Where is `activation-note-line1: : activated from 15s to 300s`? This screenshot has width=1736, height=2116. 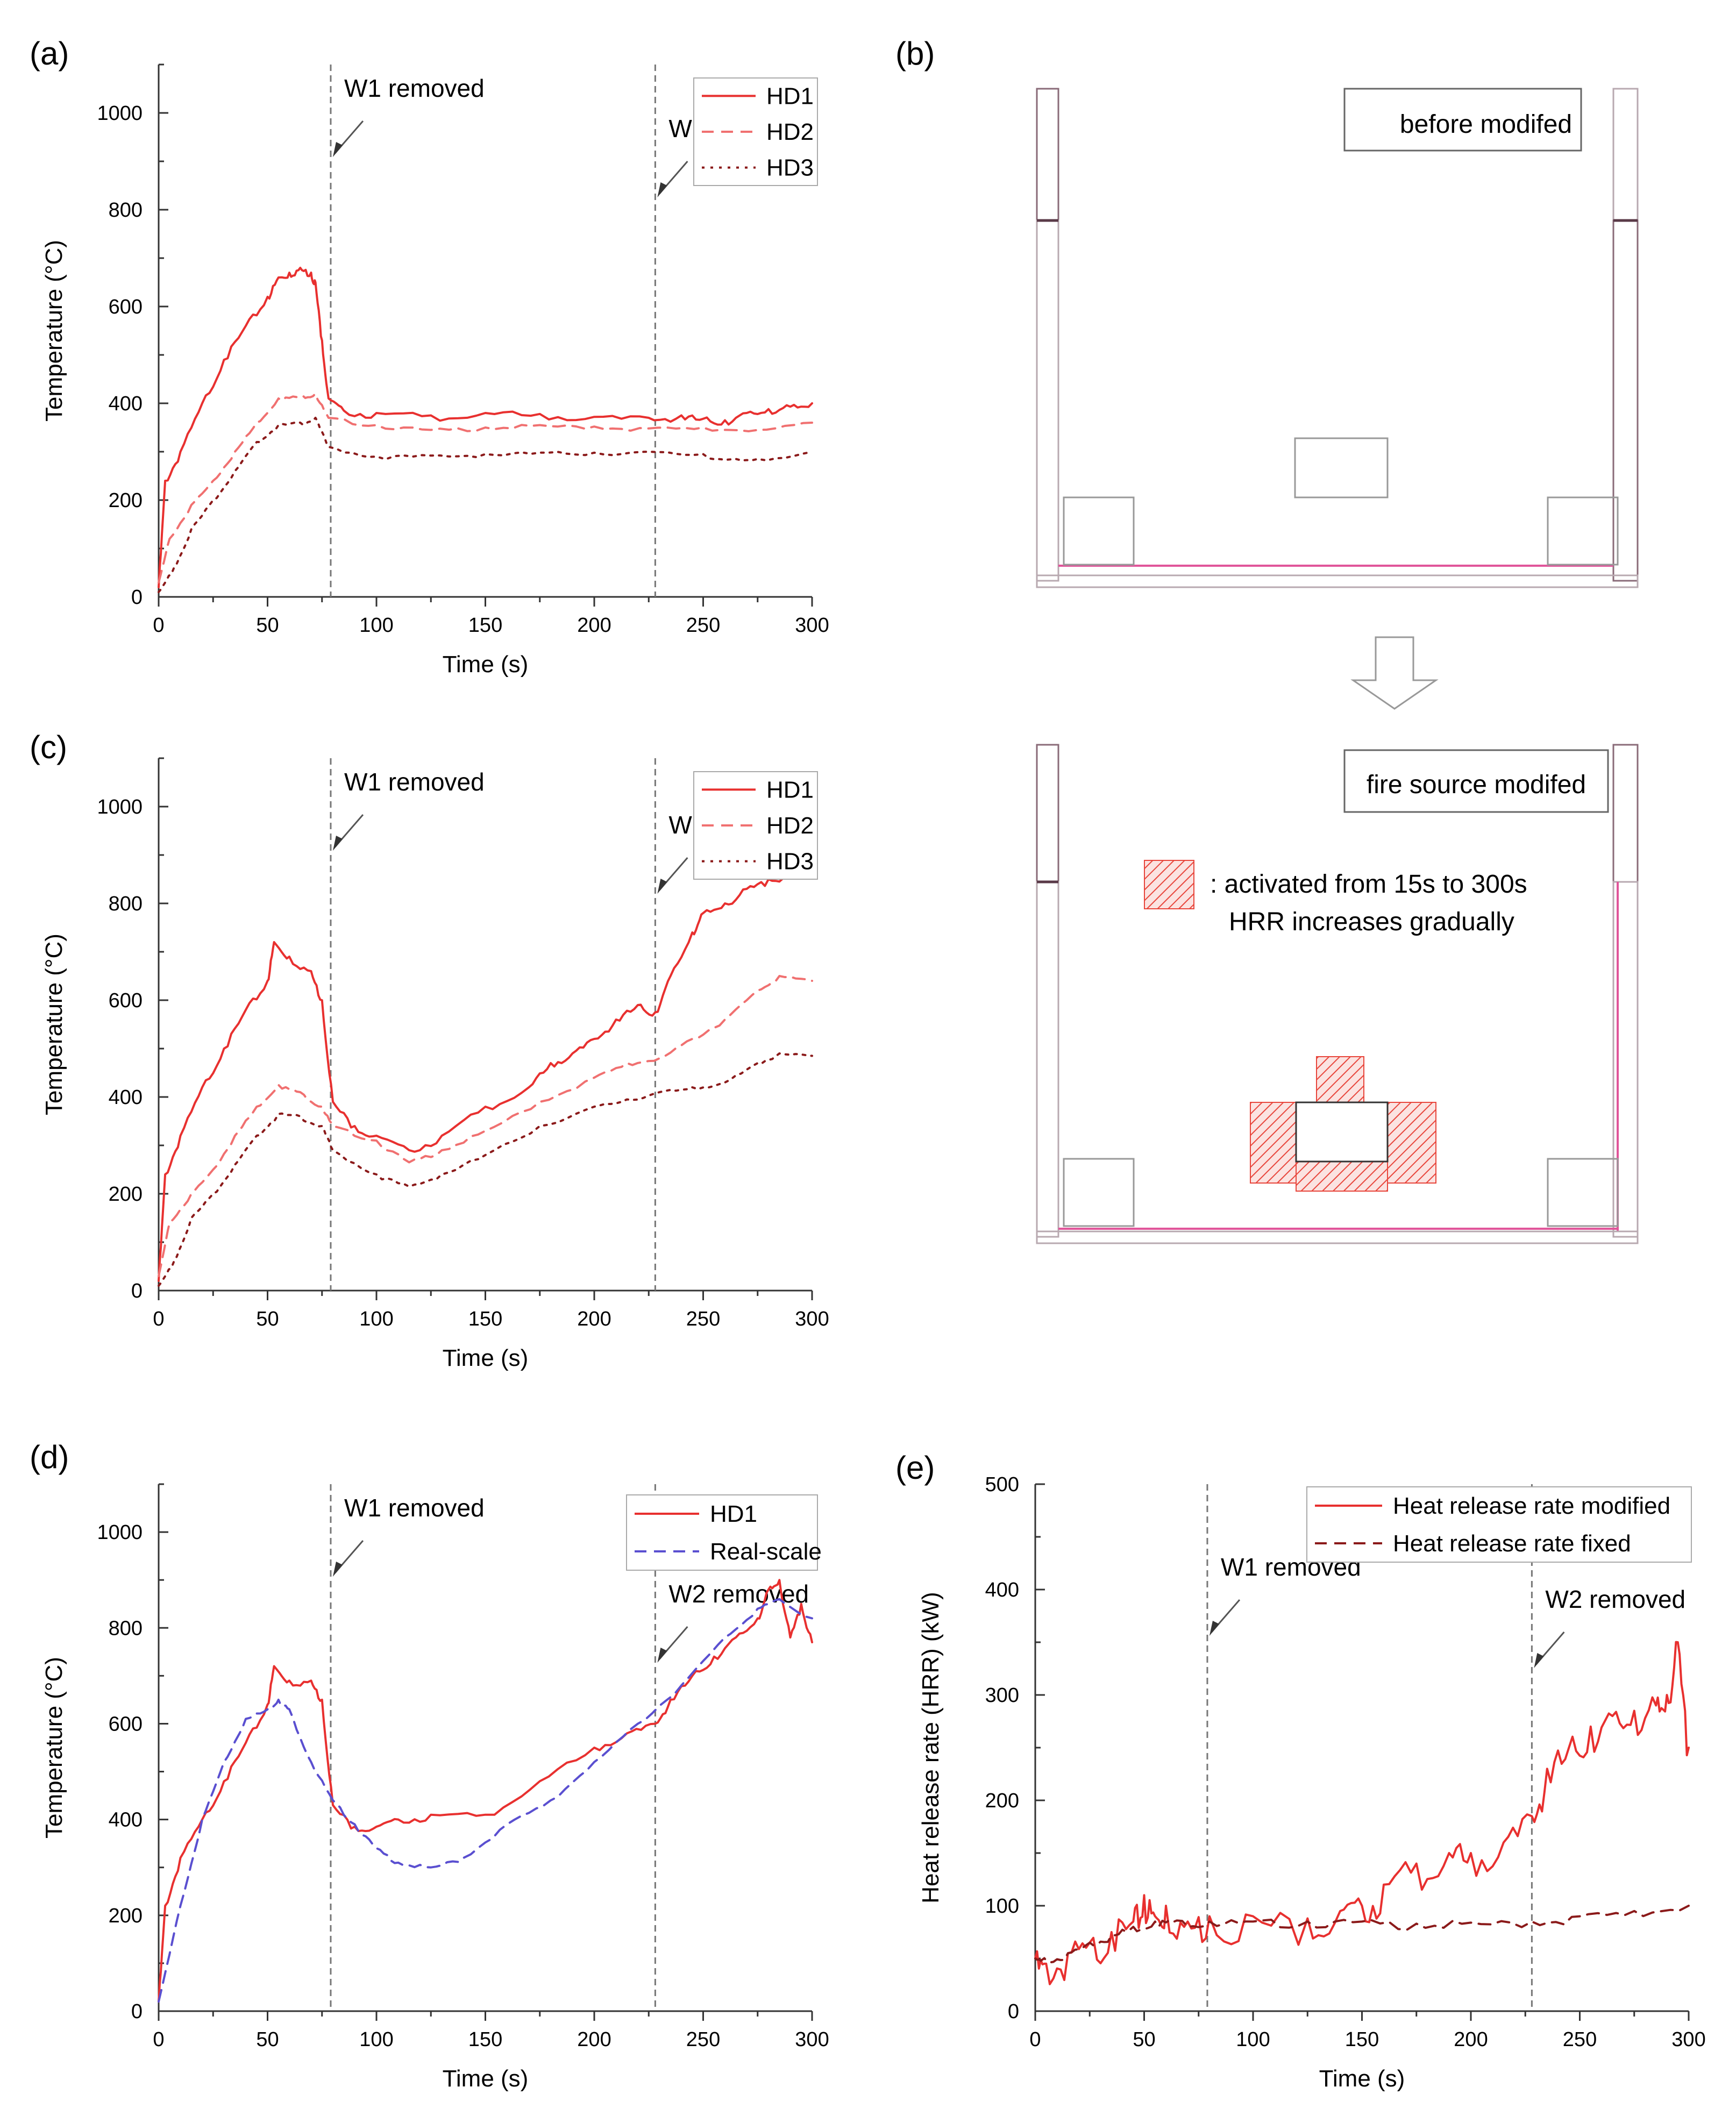
activation-note-line1: : activated from 15s to 300s is located at coordinates (1369, 884).